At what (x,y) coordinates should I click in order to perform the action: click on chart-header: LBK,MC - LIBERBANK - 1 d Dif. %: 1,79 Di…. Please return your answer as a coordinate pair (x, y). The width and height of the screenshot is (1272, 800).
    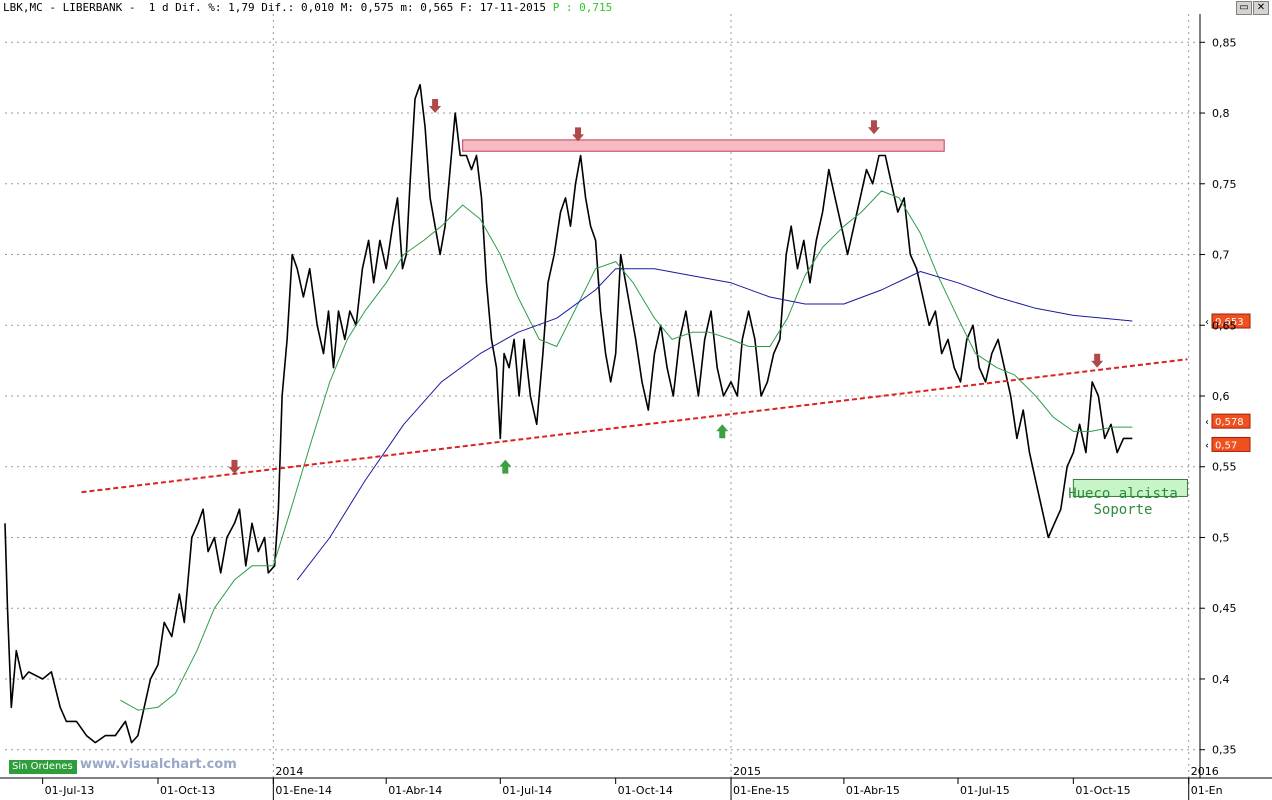
    Looking at the image, I should click on (307, 7).